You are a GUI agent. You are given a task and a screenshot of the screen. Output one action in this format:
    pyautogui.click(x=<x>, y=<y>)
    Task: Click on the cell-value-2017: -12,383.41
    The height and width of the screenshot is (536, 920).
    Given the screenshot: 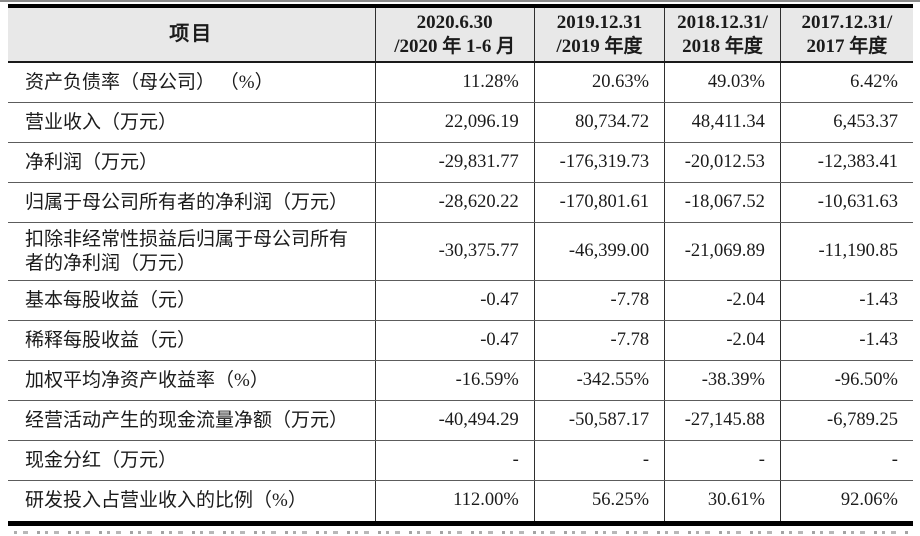 What is the action you would take?
    pyautogui.click(x=846, y=162)
    